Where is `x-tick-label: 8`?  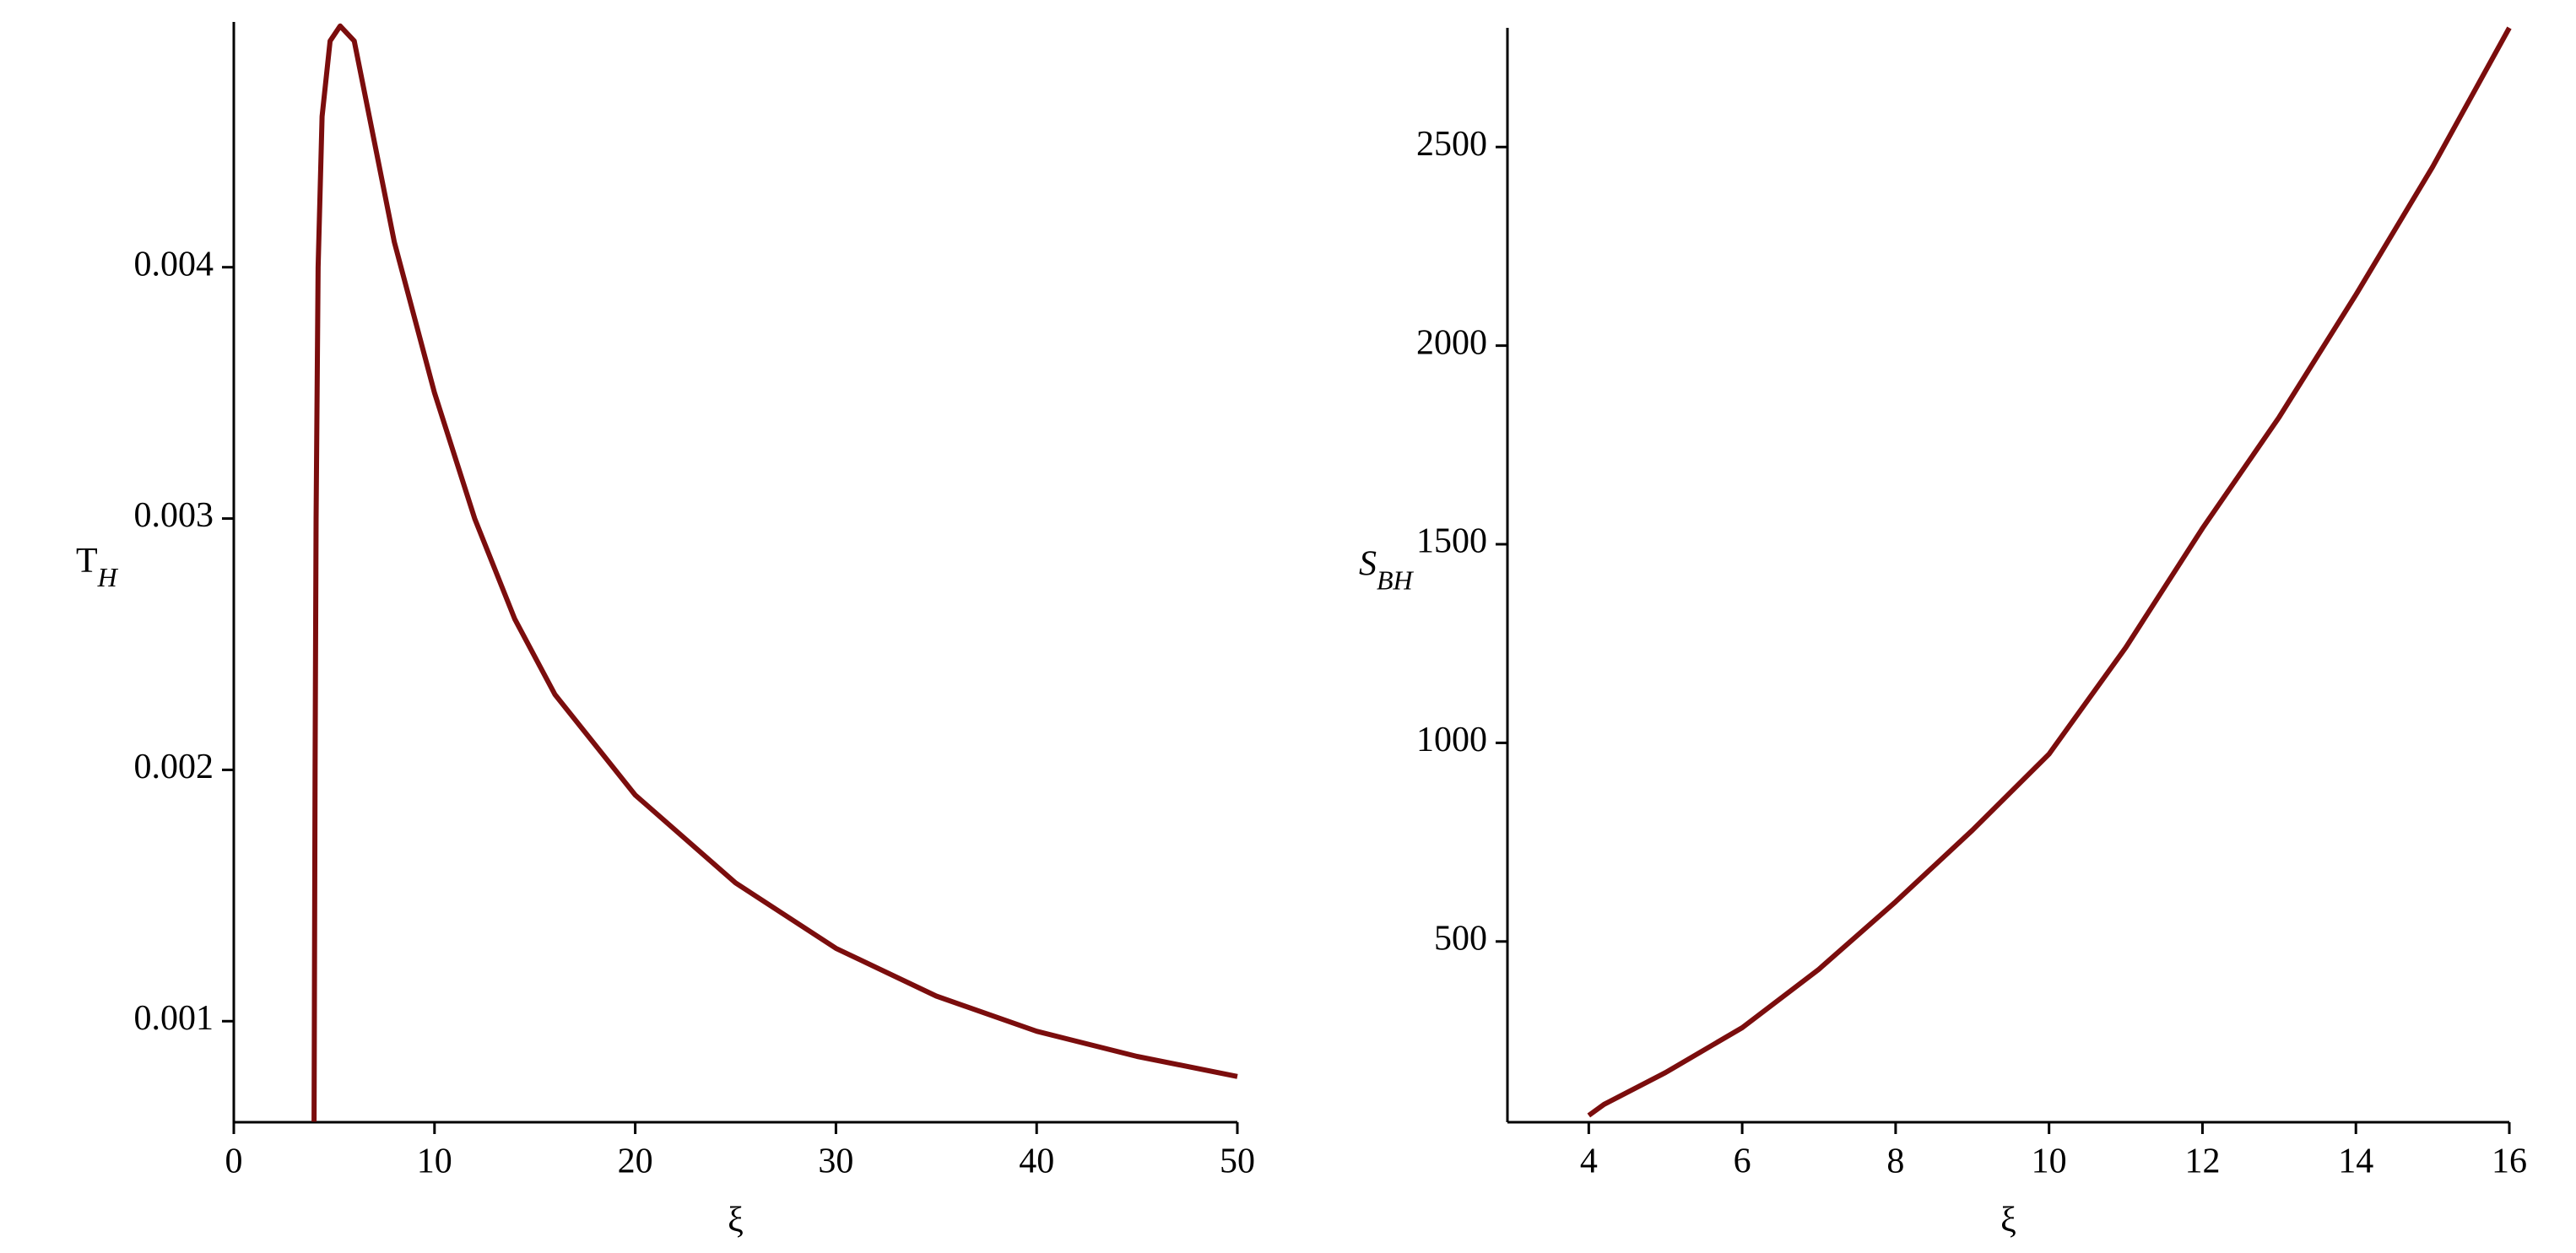
x-tick-label: 8 is located at coordinates (1895, 1161).